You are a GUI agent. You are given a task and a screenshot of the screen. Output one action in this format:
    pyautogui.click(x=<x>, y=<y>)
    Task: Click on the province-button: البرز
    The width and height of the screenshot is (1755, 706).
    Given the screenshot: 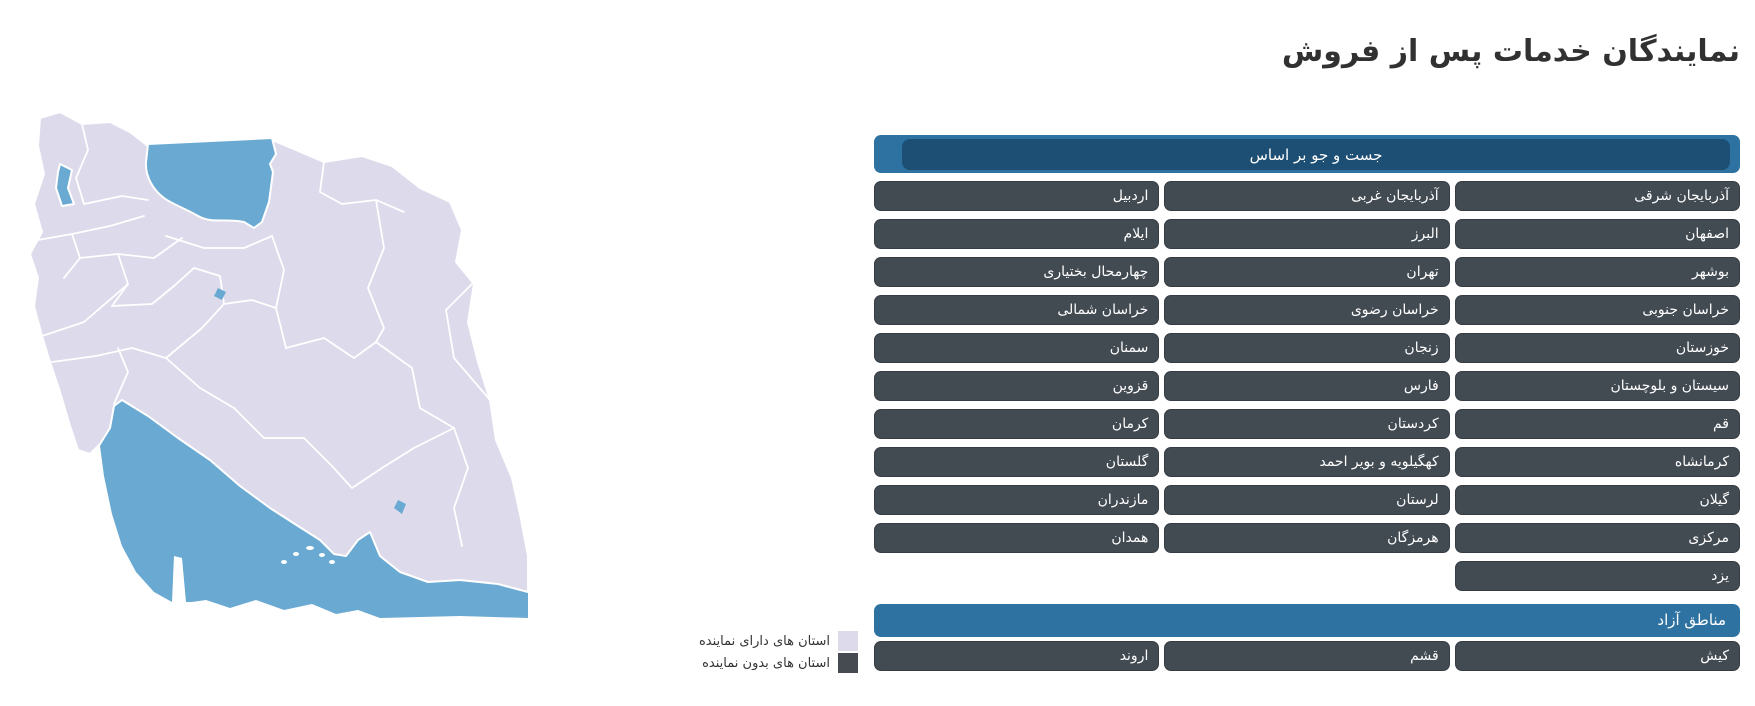 What is the action you would take?
    pyautogui.click(x=1307, y=234)
    